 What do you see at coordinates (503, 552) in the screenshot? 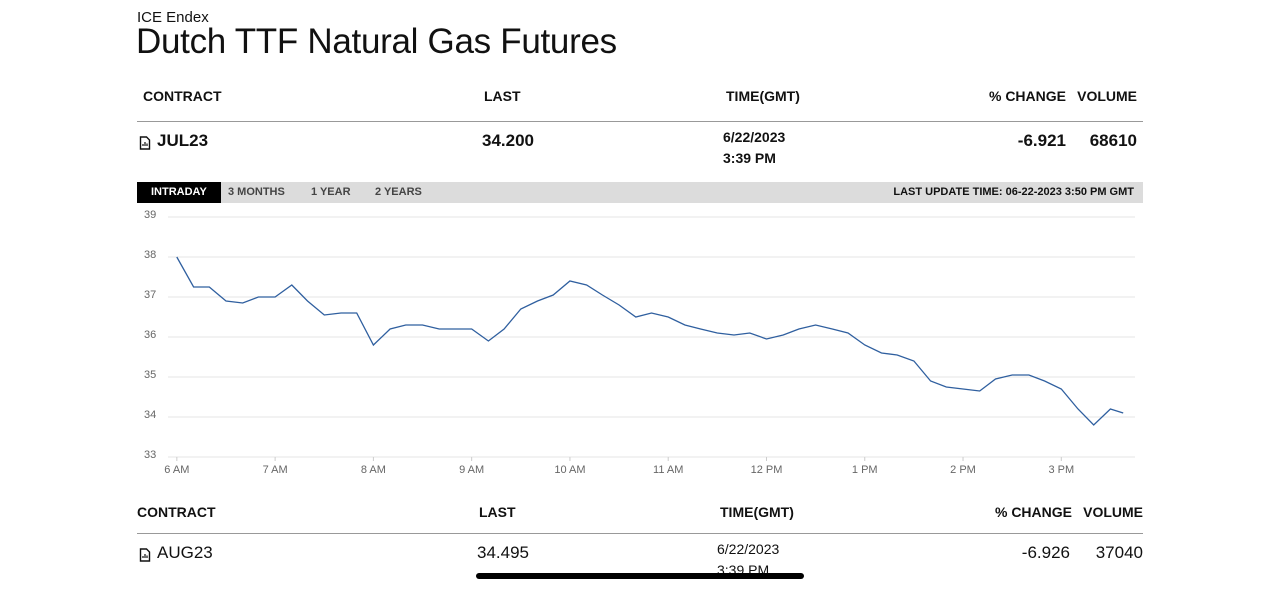
I see `last: 34.495` at bounding box center [503, 552].